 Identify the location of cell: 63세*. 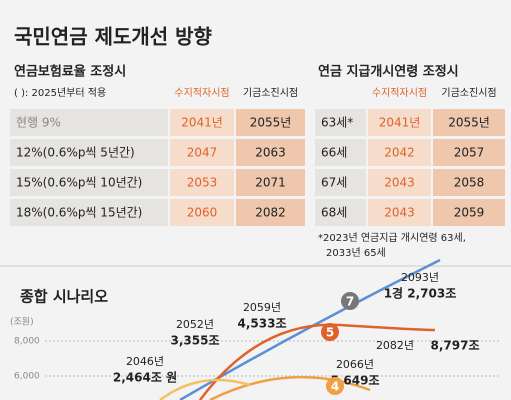
(337, 123).